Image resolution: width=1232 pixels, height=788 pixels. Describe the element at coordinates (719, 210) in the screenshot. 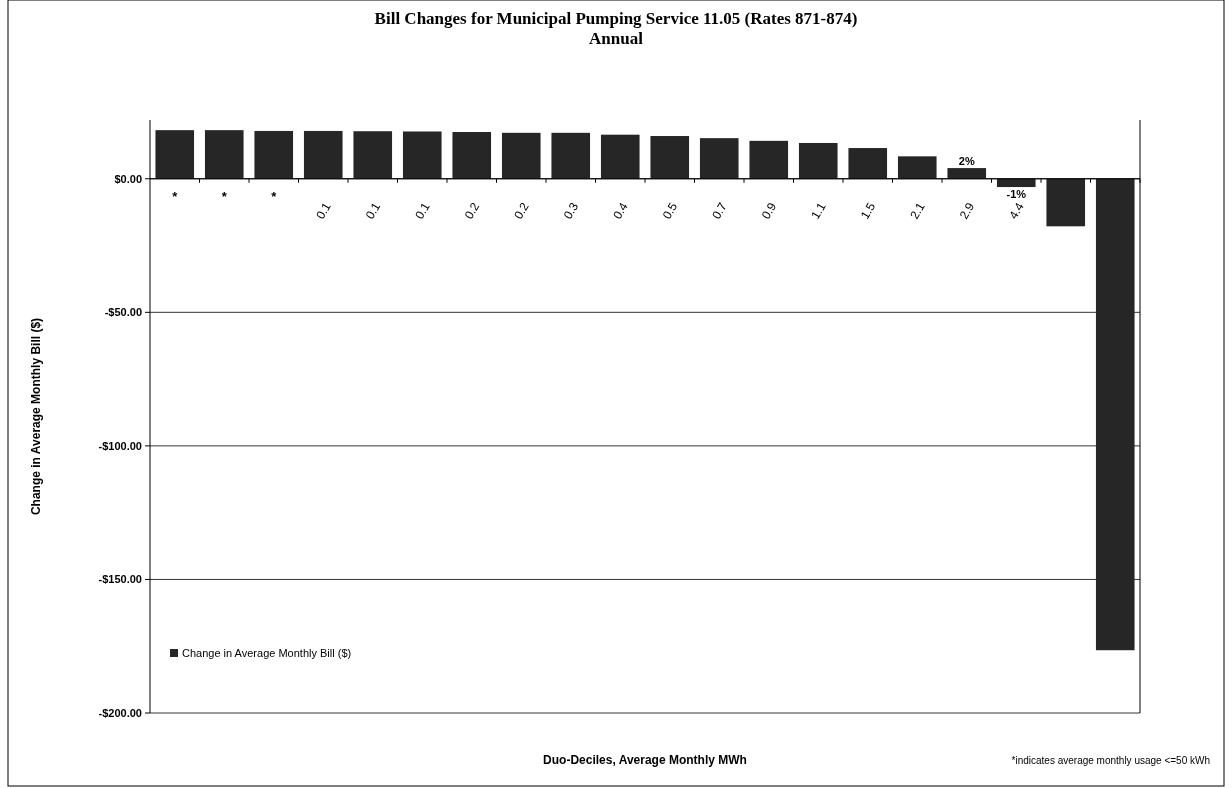

I see `x-tick-label: 0.7` at that location.